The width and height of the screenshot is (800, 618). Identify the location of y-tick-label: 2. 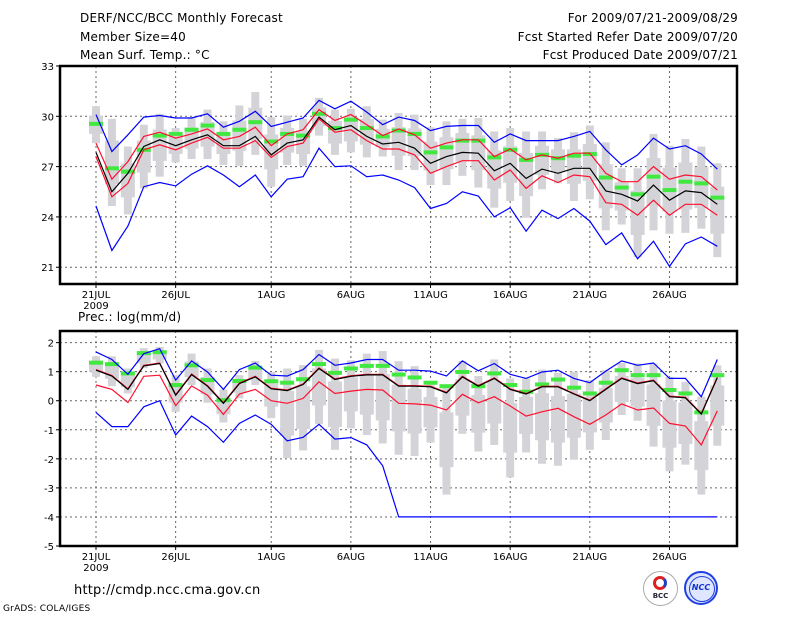
(51, 344).